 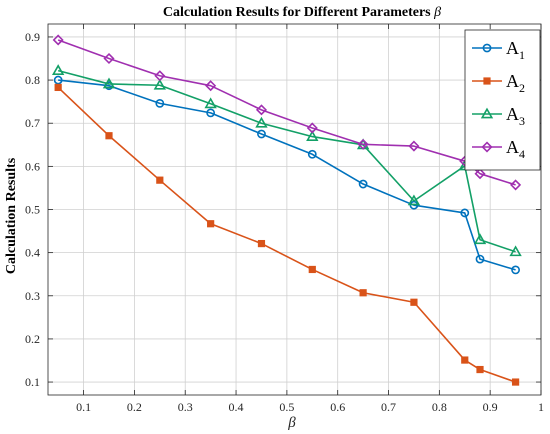 I want to click on x-tick-label: 0.7, so click(x=388, y=407).